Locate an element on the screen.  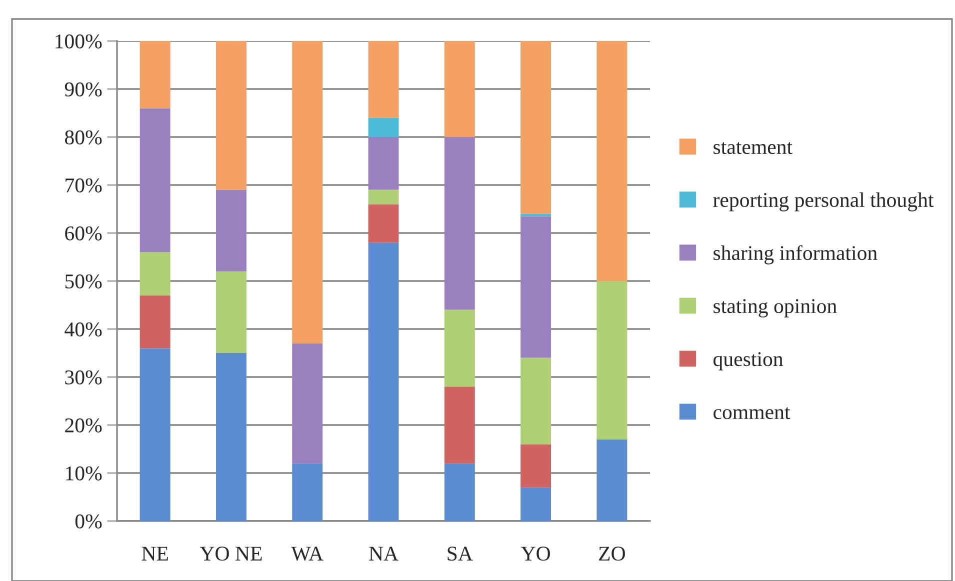
legend-label: stating opinion is located at coordinates (775, 308).